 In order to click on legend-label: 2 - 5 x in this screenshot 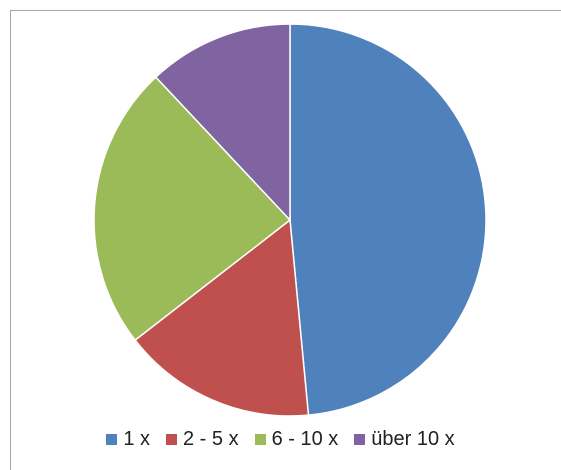, I will do `click(211, 439)`.